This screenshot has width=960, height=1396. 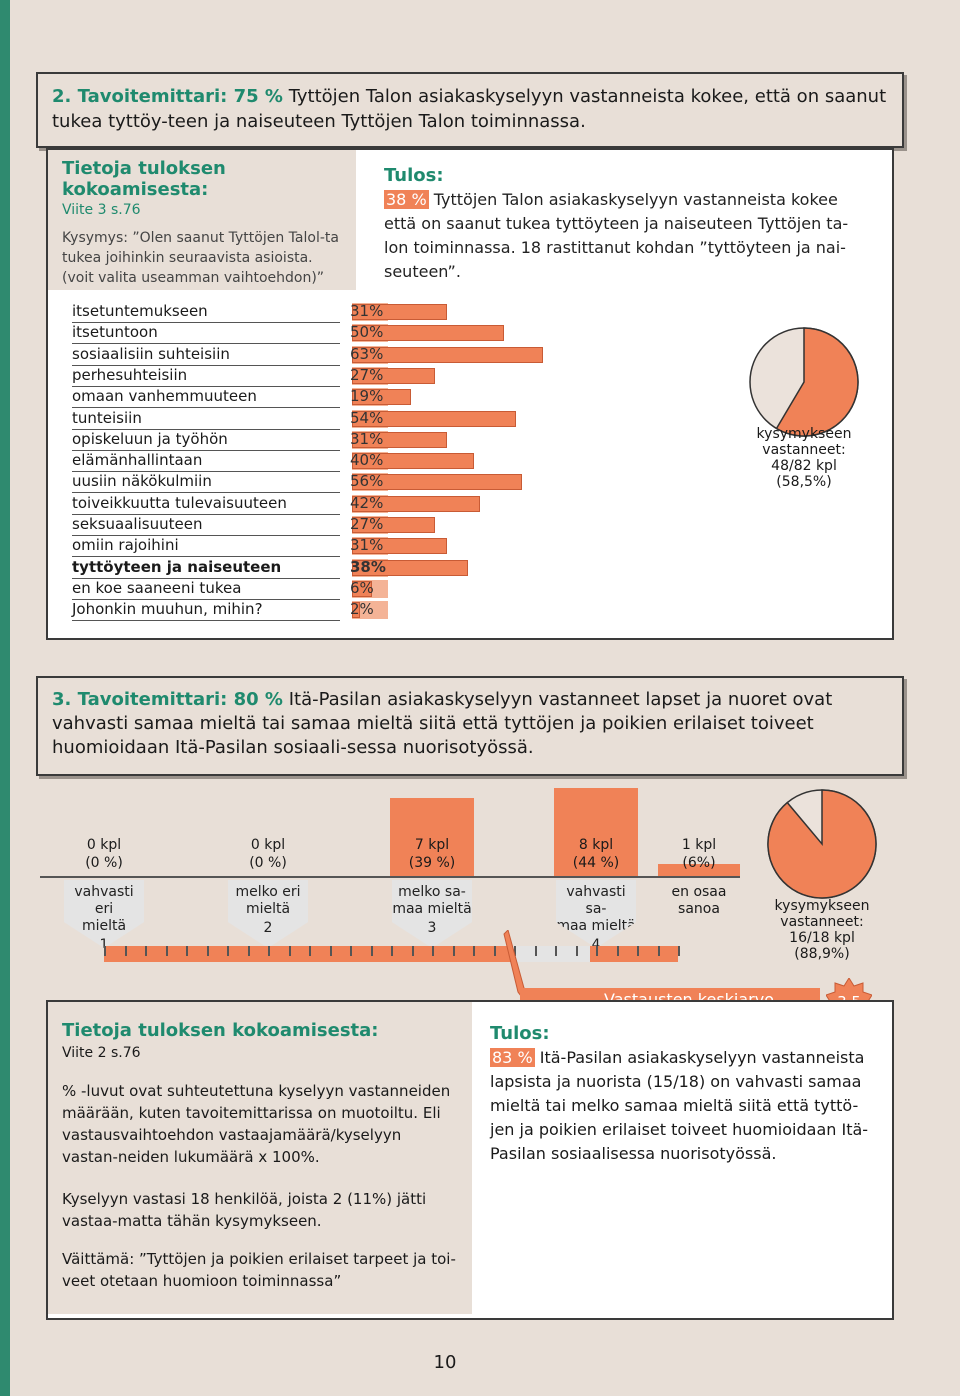 I want to click on bar-category-label: perhesuhteisiin, so click(x=206, y=376).